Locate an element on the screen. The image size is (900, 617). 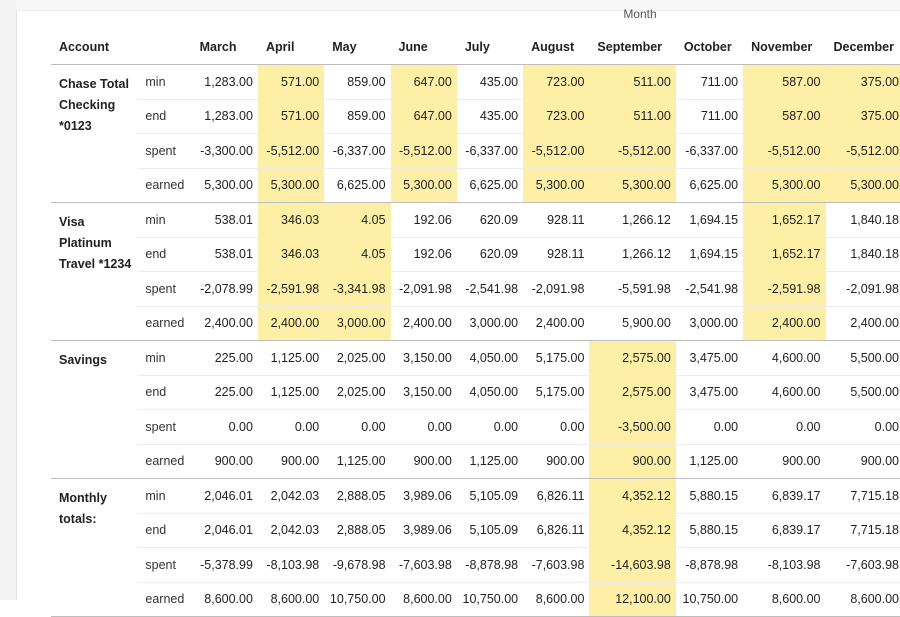
value-cell: 571.00 is located at coordinates (291, 82).